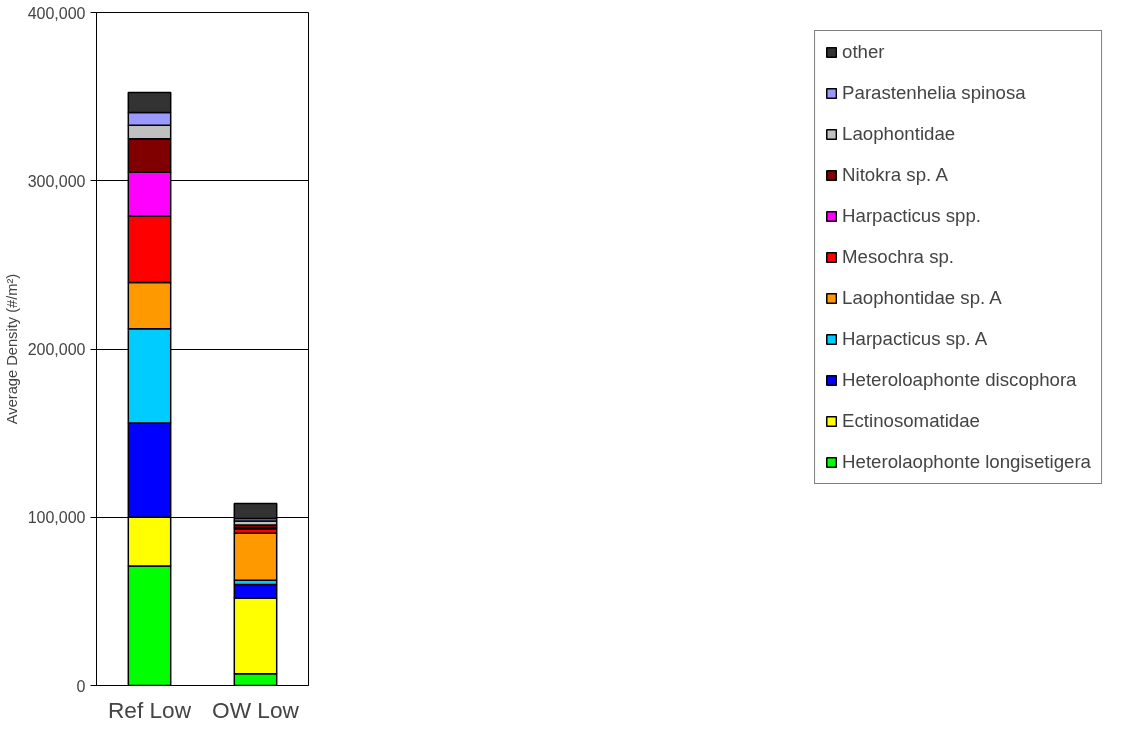 The height and width of the screenshot is (738, 1124). I want to click on legend-label: Parastenhelia spinosa, so click(934, 93).